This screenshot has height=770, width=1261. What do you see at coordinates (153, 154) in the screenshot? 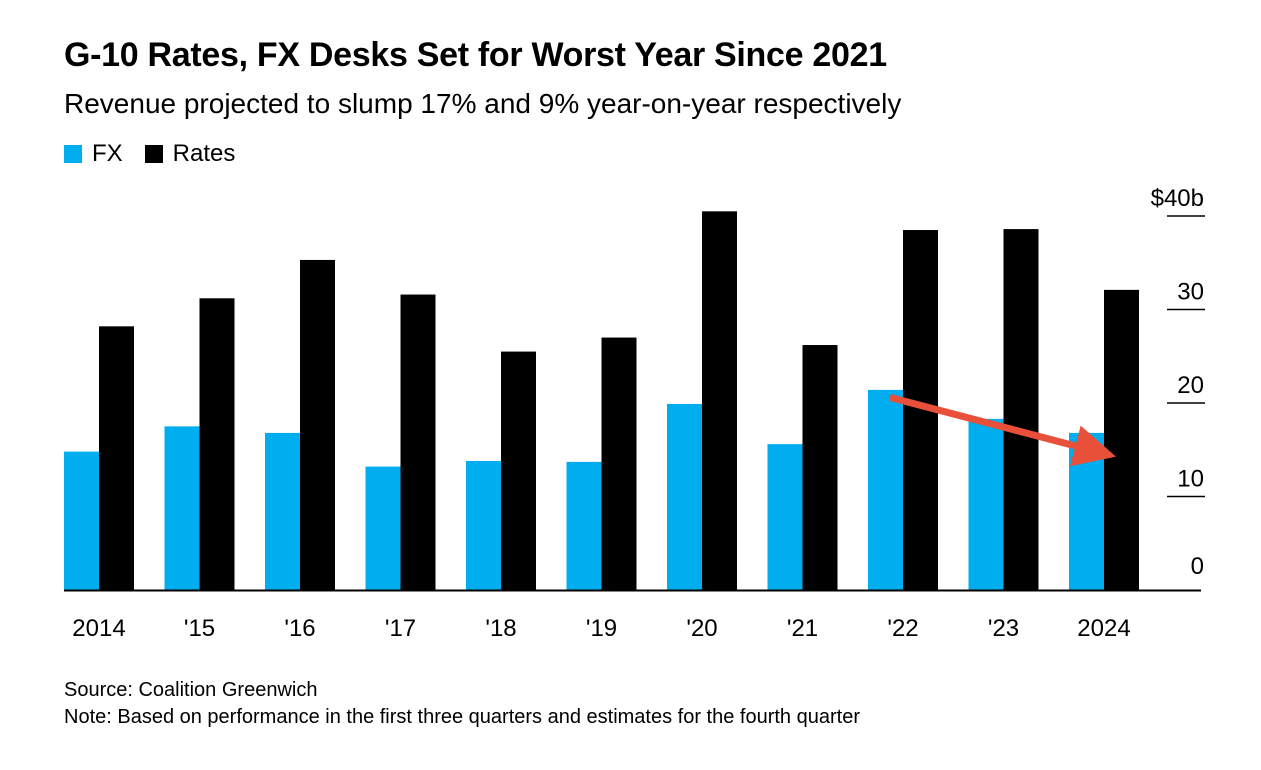
I see `legend-swatch-rates` at bounding box center [153, 154].